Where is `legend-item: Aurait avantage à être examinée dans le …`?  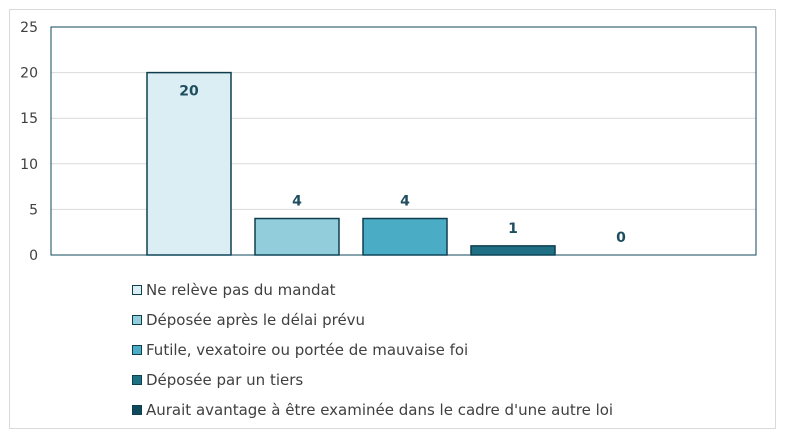
legend-item: Aurait avantage à être examinée dans le … is located at coordinates (372, 410).